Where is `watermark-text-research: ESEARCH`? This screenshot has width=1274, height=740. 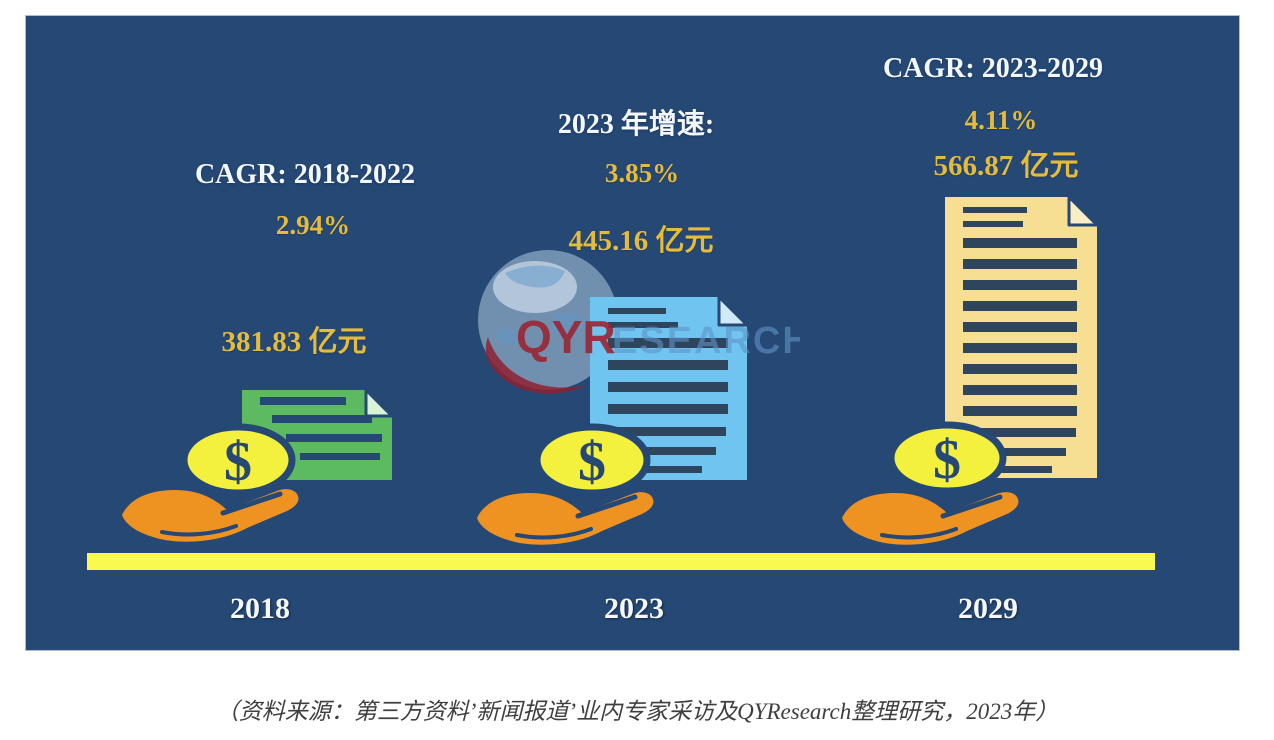
watermark-text-research: ESEARCH is located at coordinates (706, 341).